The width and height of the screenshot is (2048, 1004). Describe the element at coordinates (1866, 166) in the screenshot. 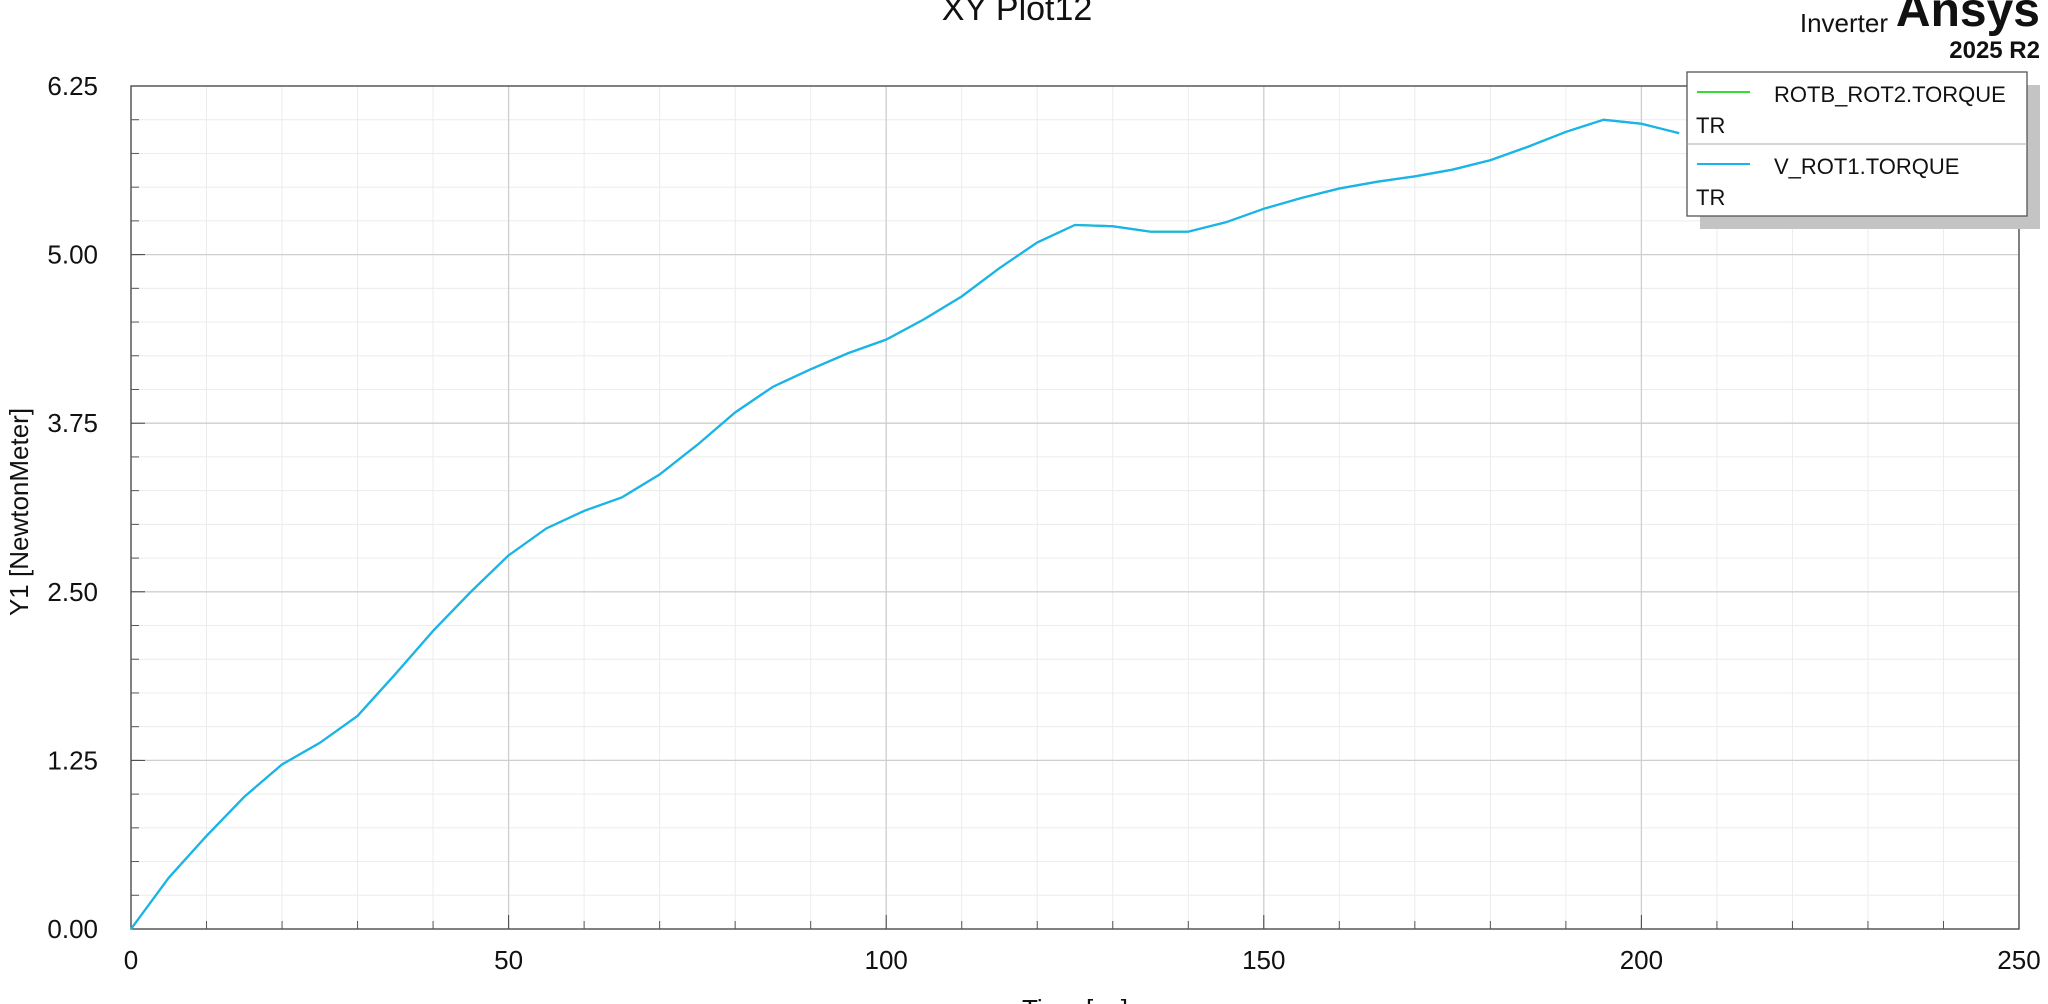

I see `legend-label: V_ROT1.TORQUE` at that location.